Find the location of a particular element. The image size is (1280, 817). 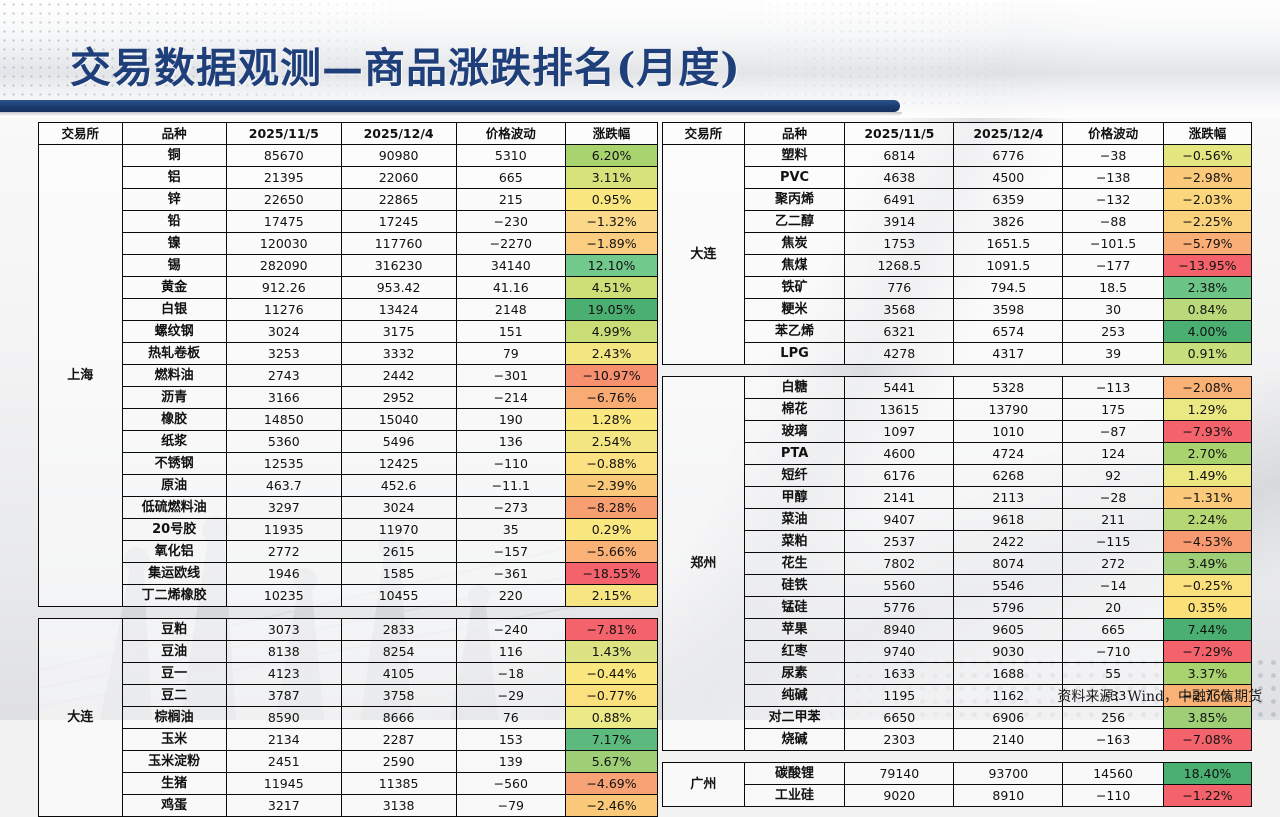

table-row: 玉米 2134 2287 153 7.17% is located at coordinates (348, 739).